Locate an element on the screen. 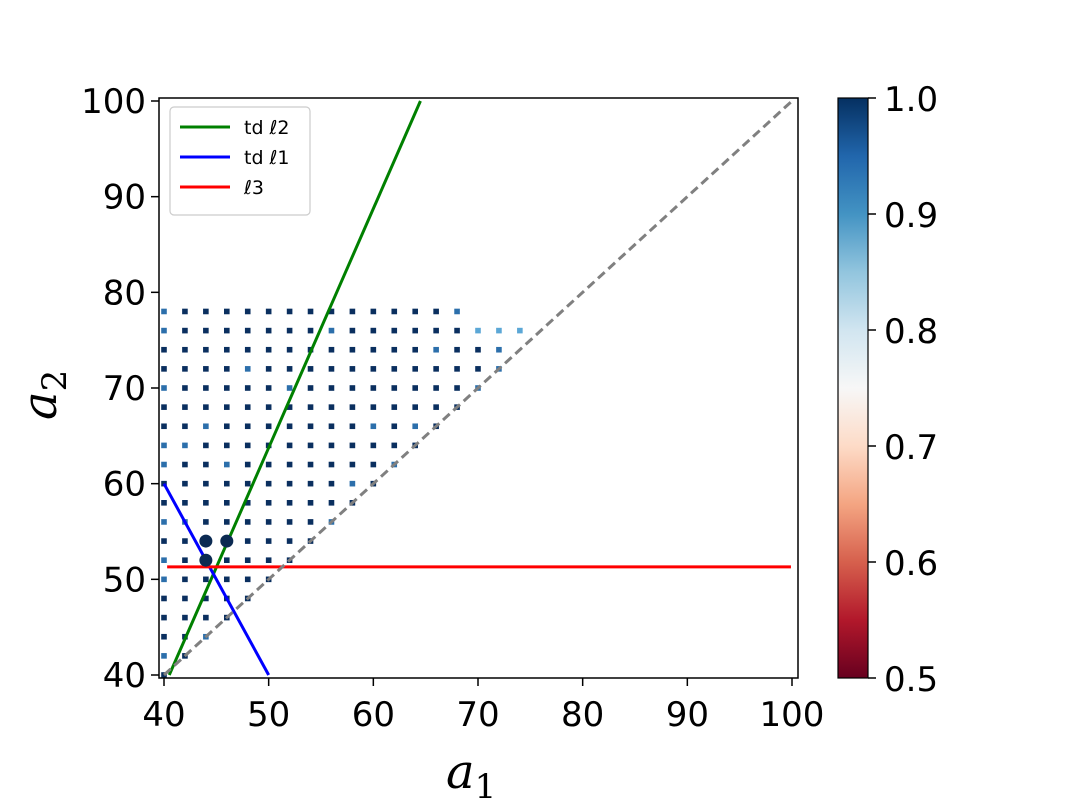  y-tick-label: 80 is located at coordinates (124, 293).